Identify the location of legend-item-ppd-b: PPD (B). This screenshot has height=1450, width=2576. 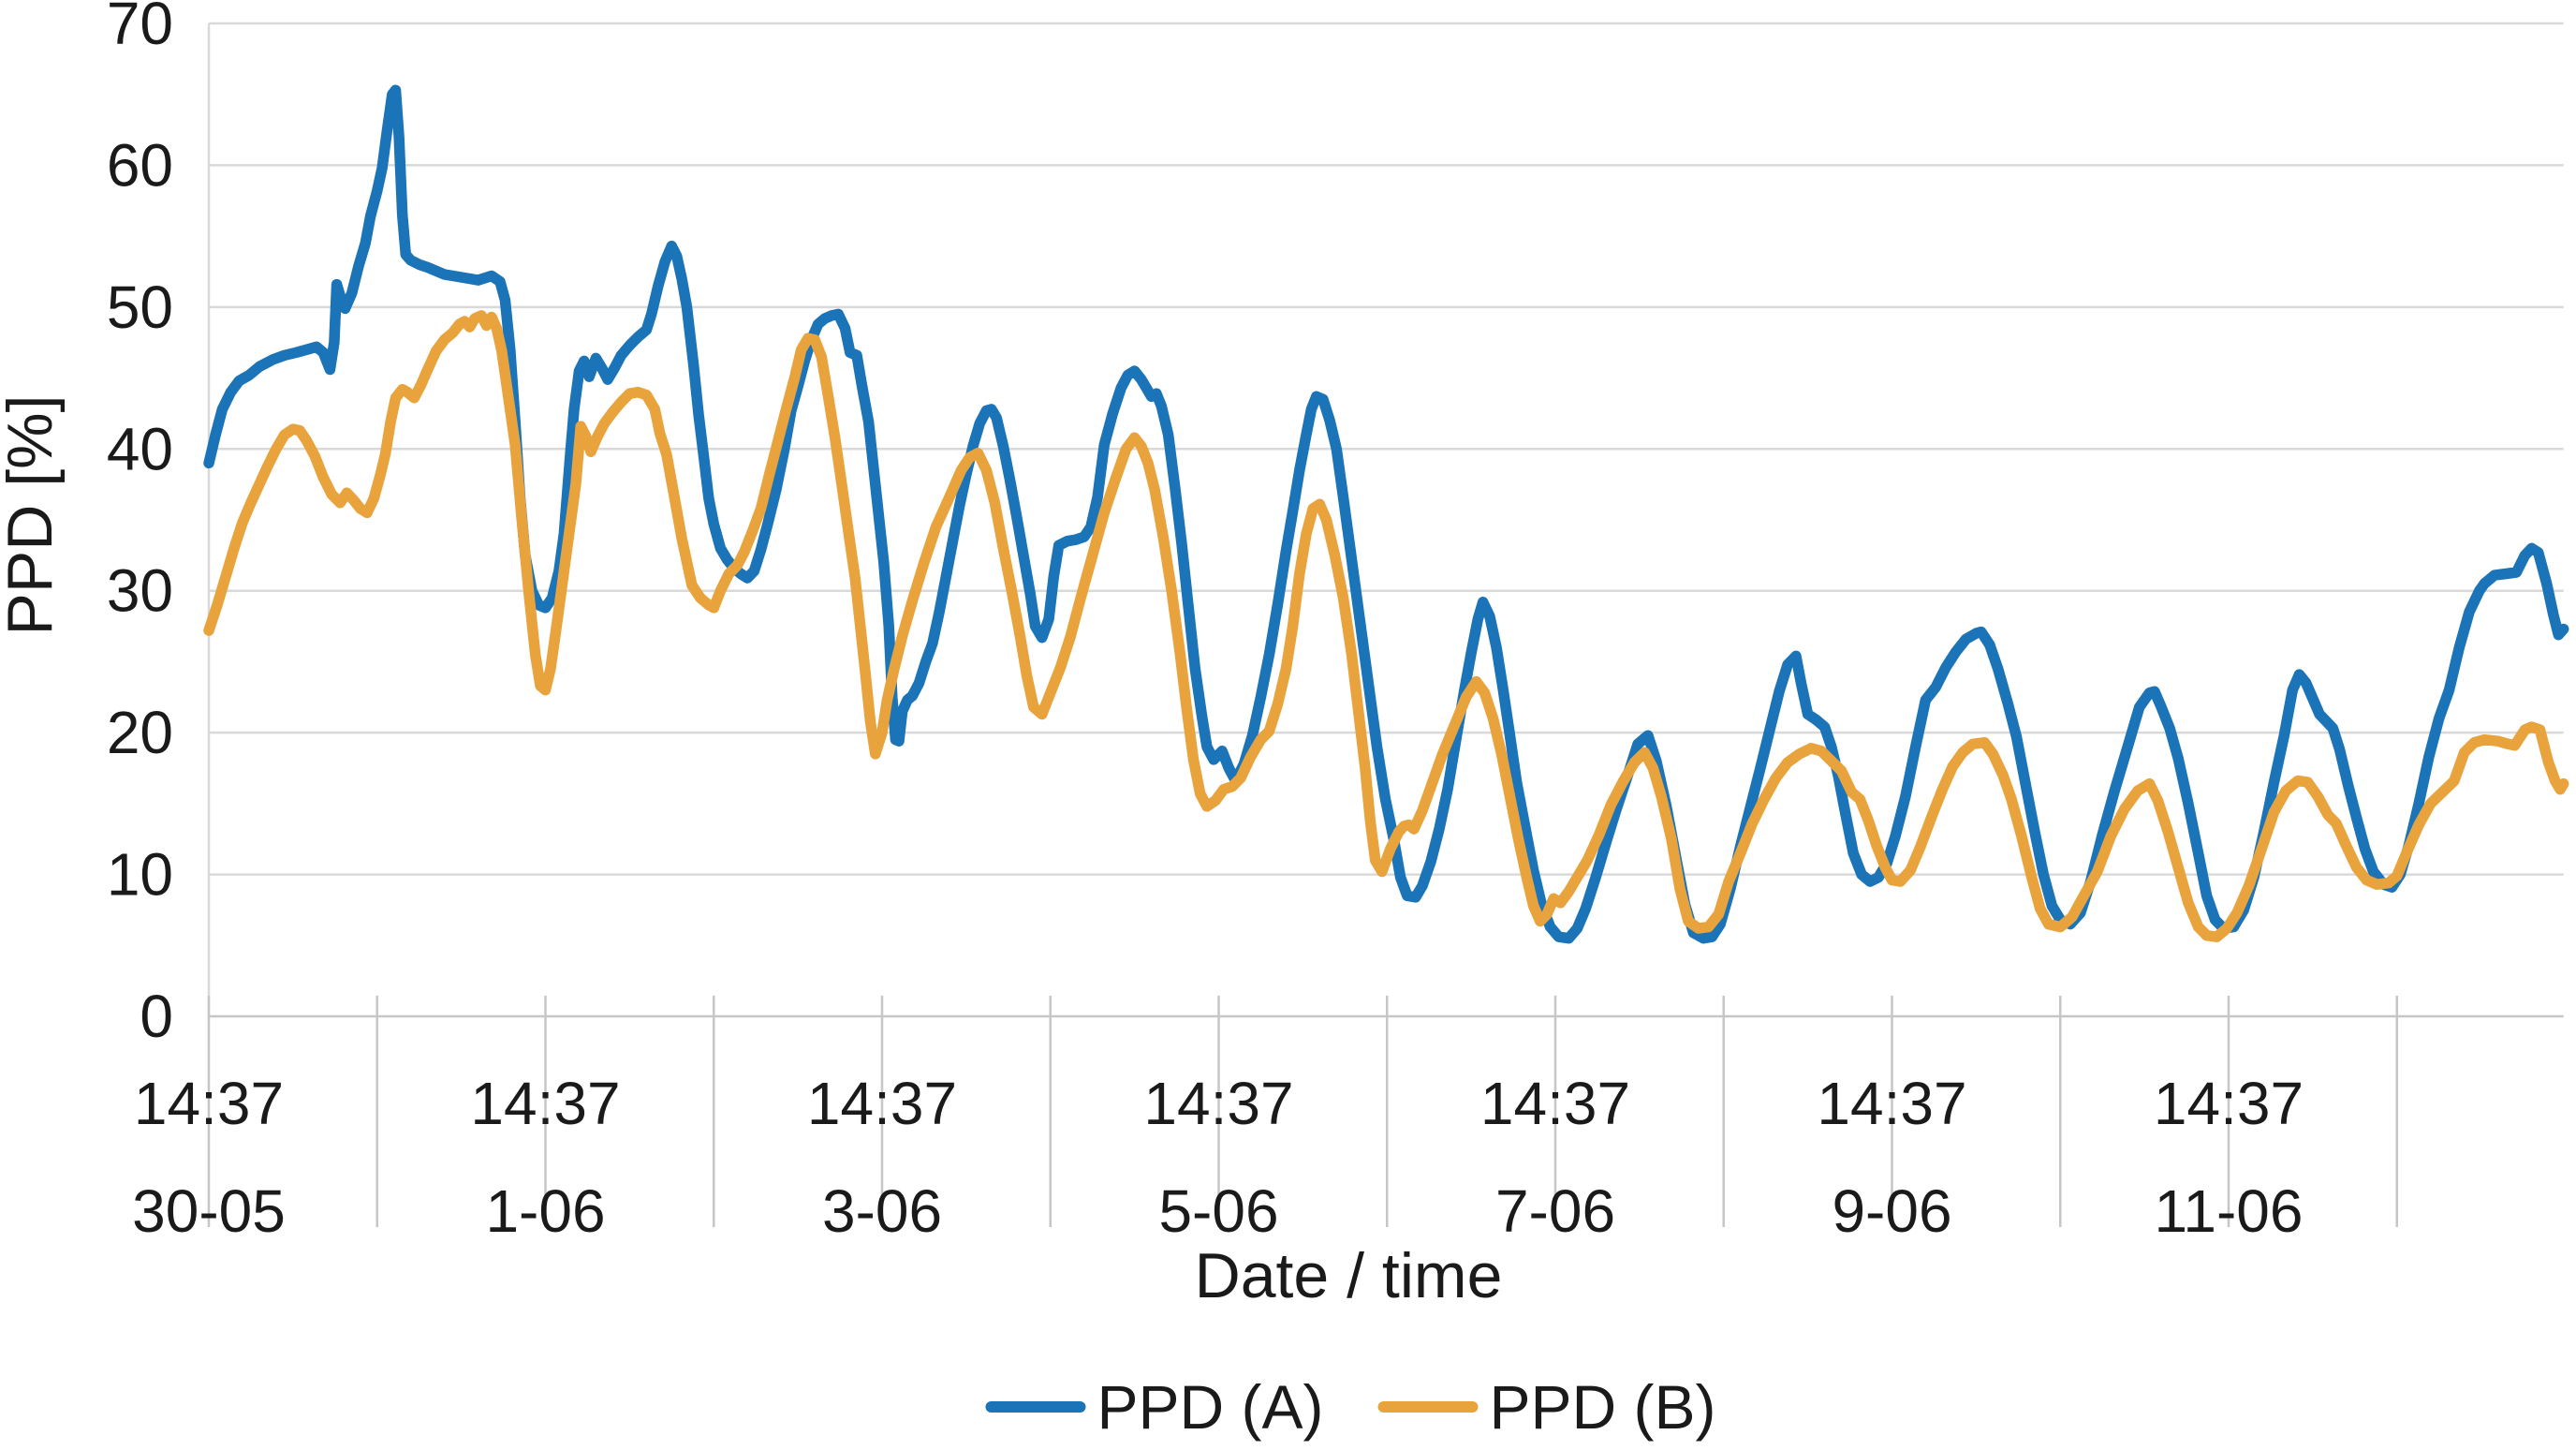
(1546, 1407).